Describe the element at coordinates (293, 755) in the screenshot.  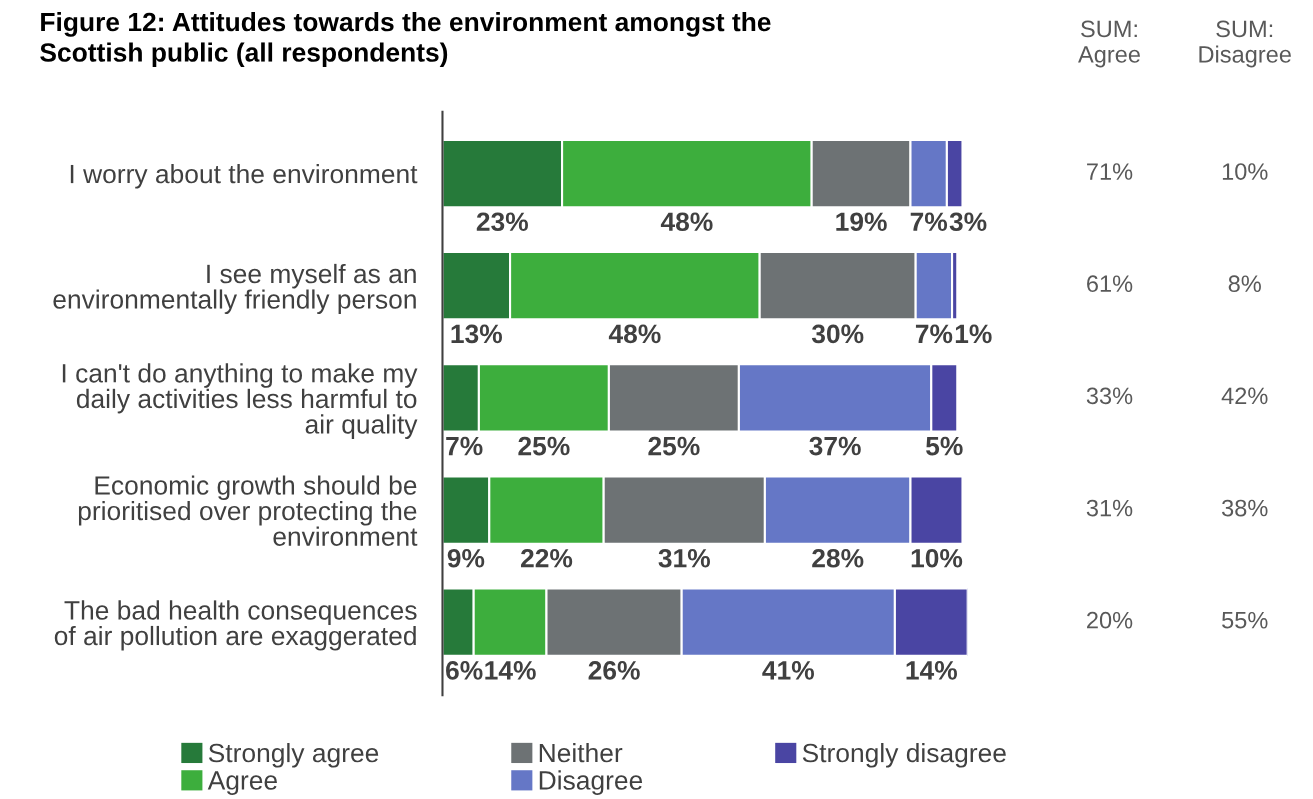
I see `legend-label: Strongly agree` at that location.